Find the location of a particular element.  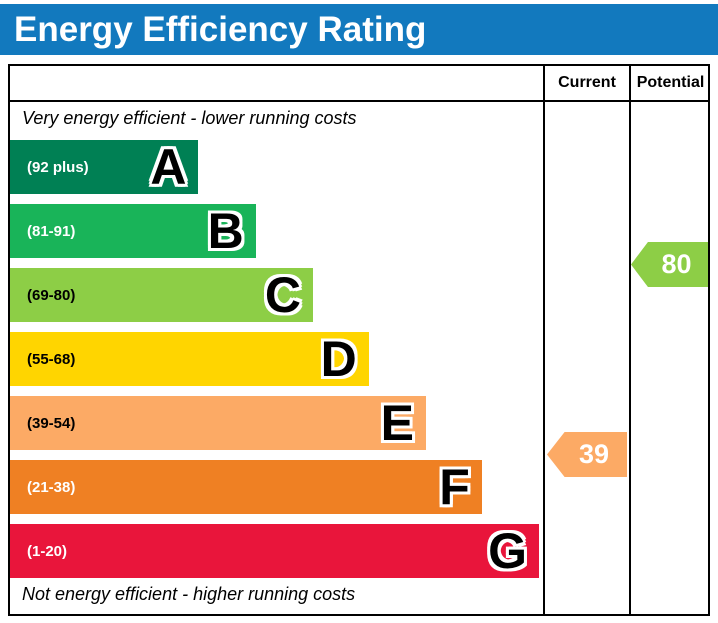

band-row-a: (92 plus) A is located at coordinates (104, 167).